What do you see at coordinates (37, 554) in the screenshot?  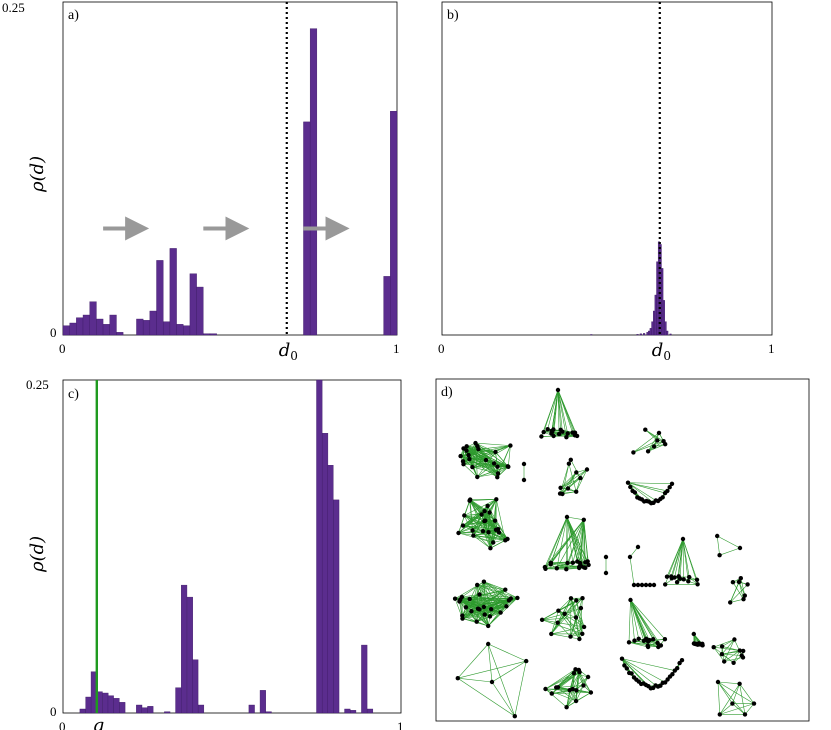 I see `panel-c-ylabel: ρ(d)` at bounding box center [37, 554].